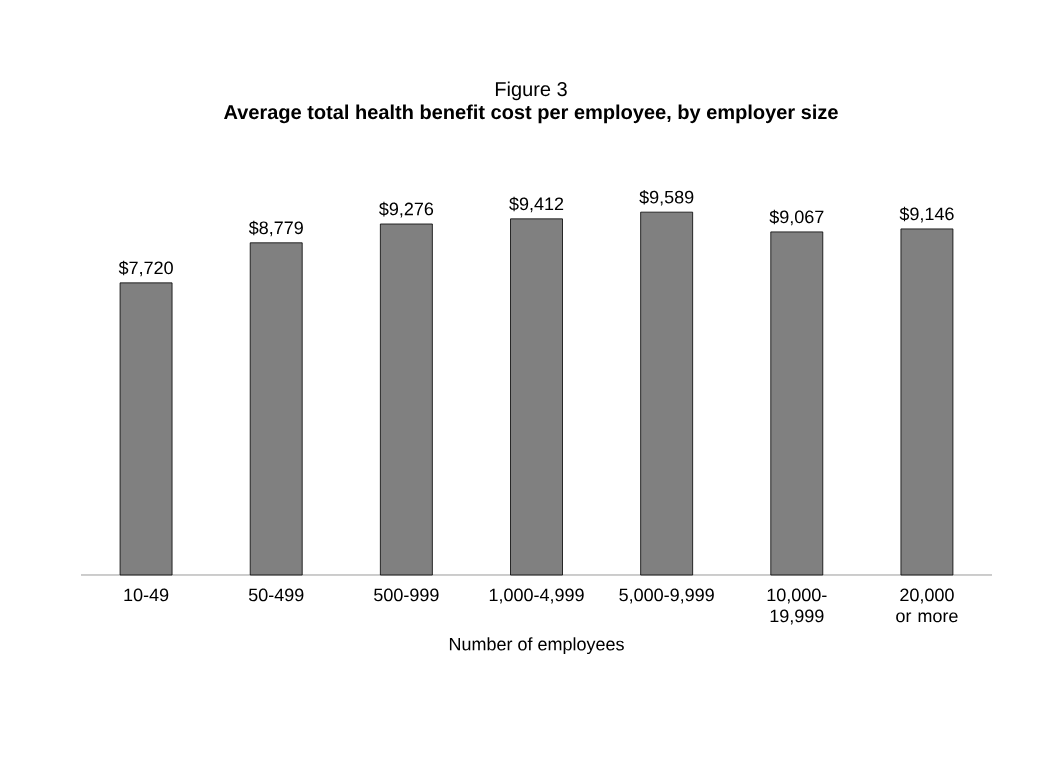 The height and width of the screenshot is (766, 1062). Describe the element at coordinates (531, 91) in the screenshot. I see `chart-title: Figure 3` at that location.